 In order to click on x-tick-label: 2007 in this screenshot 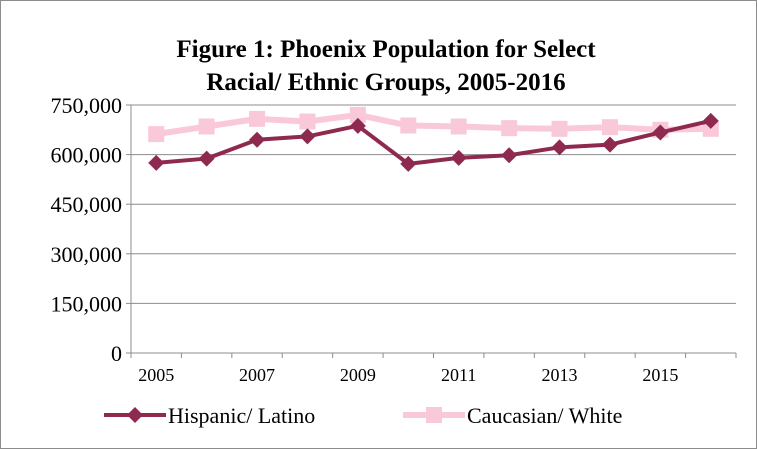, I will do `click(257, 375)`.